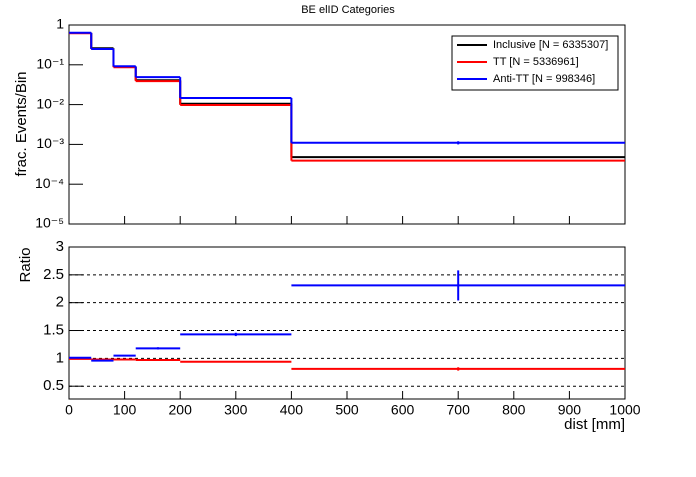 This screenshot has height=477, width=696. Describe the element at coordinates (50, 143) in the screenshot. I see `y-tick-label: 10⁻³` at that location.